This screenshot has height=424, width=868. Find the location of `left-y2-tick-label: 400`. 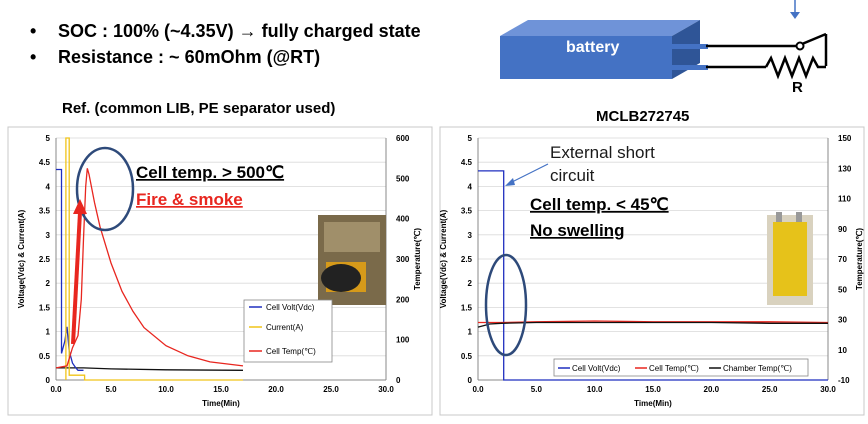

left-y2-tick-label: 400 is located at coordinates (403, 219).